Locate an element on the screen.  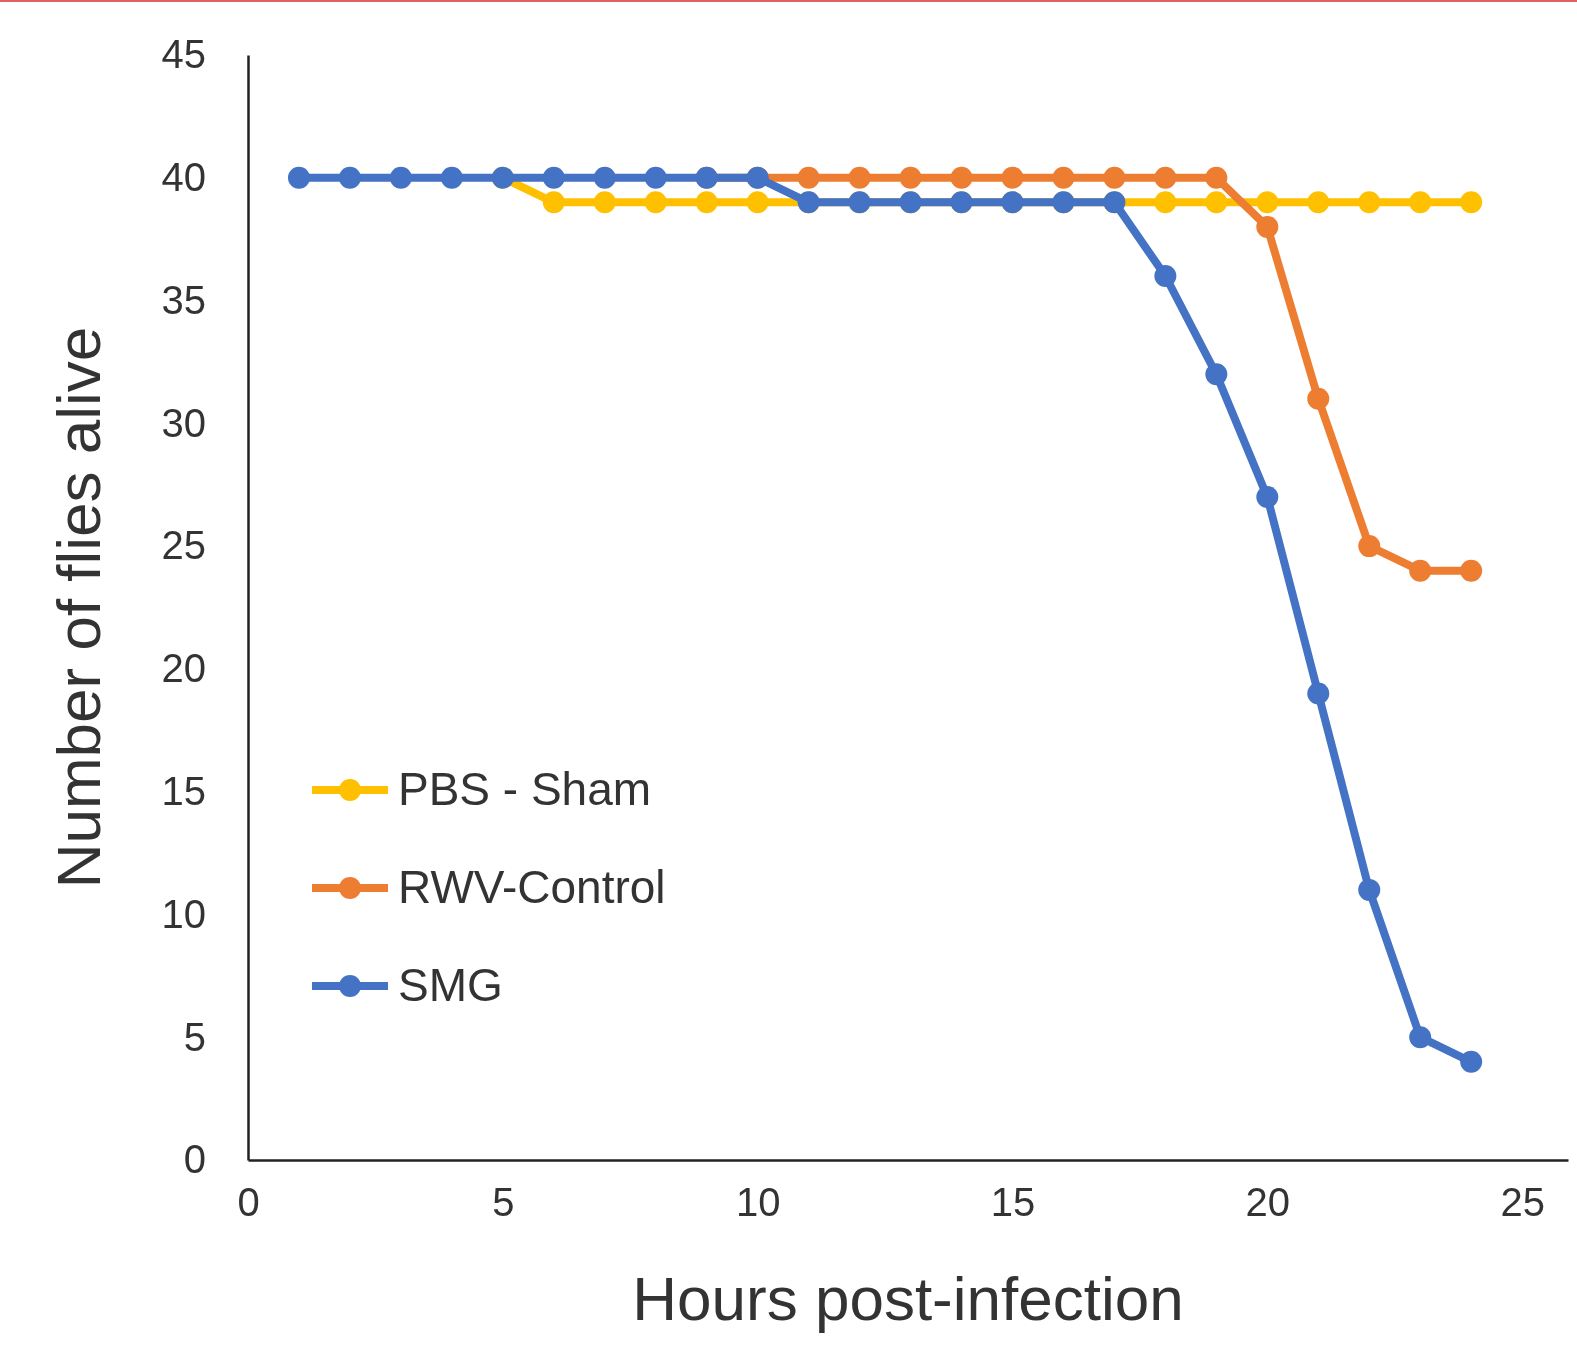
y-tick-label: 45 is located at coordinates (183, 54).